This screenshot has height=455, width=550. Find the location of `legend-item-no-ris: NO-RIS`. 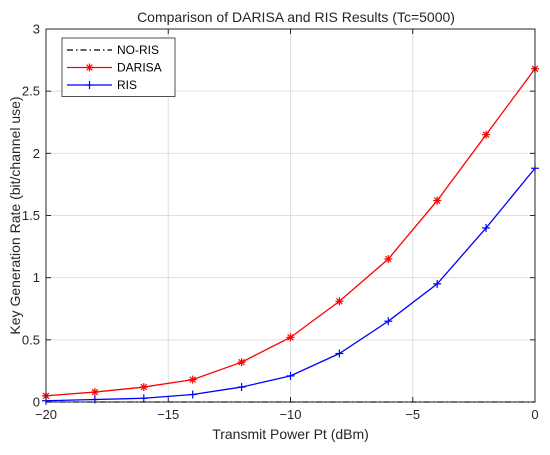

legend-item-no-ris: NO-RIS is located at coordinates (113, 50).